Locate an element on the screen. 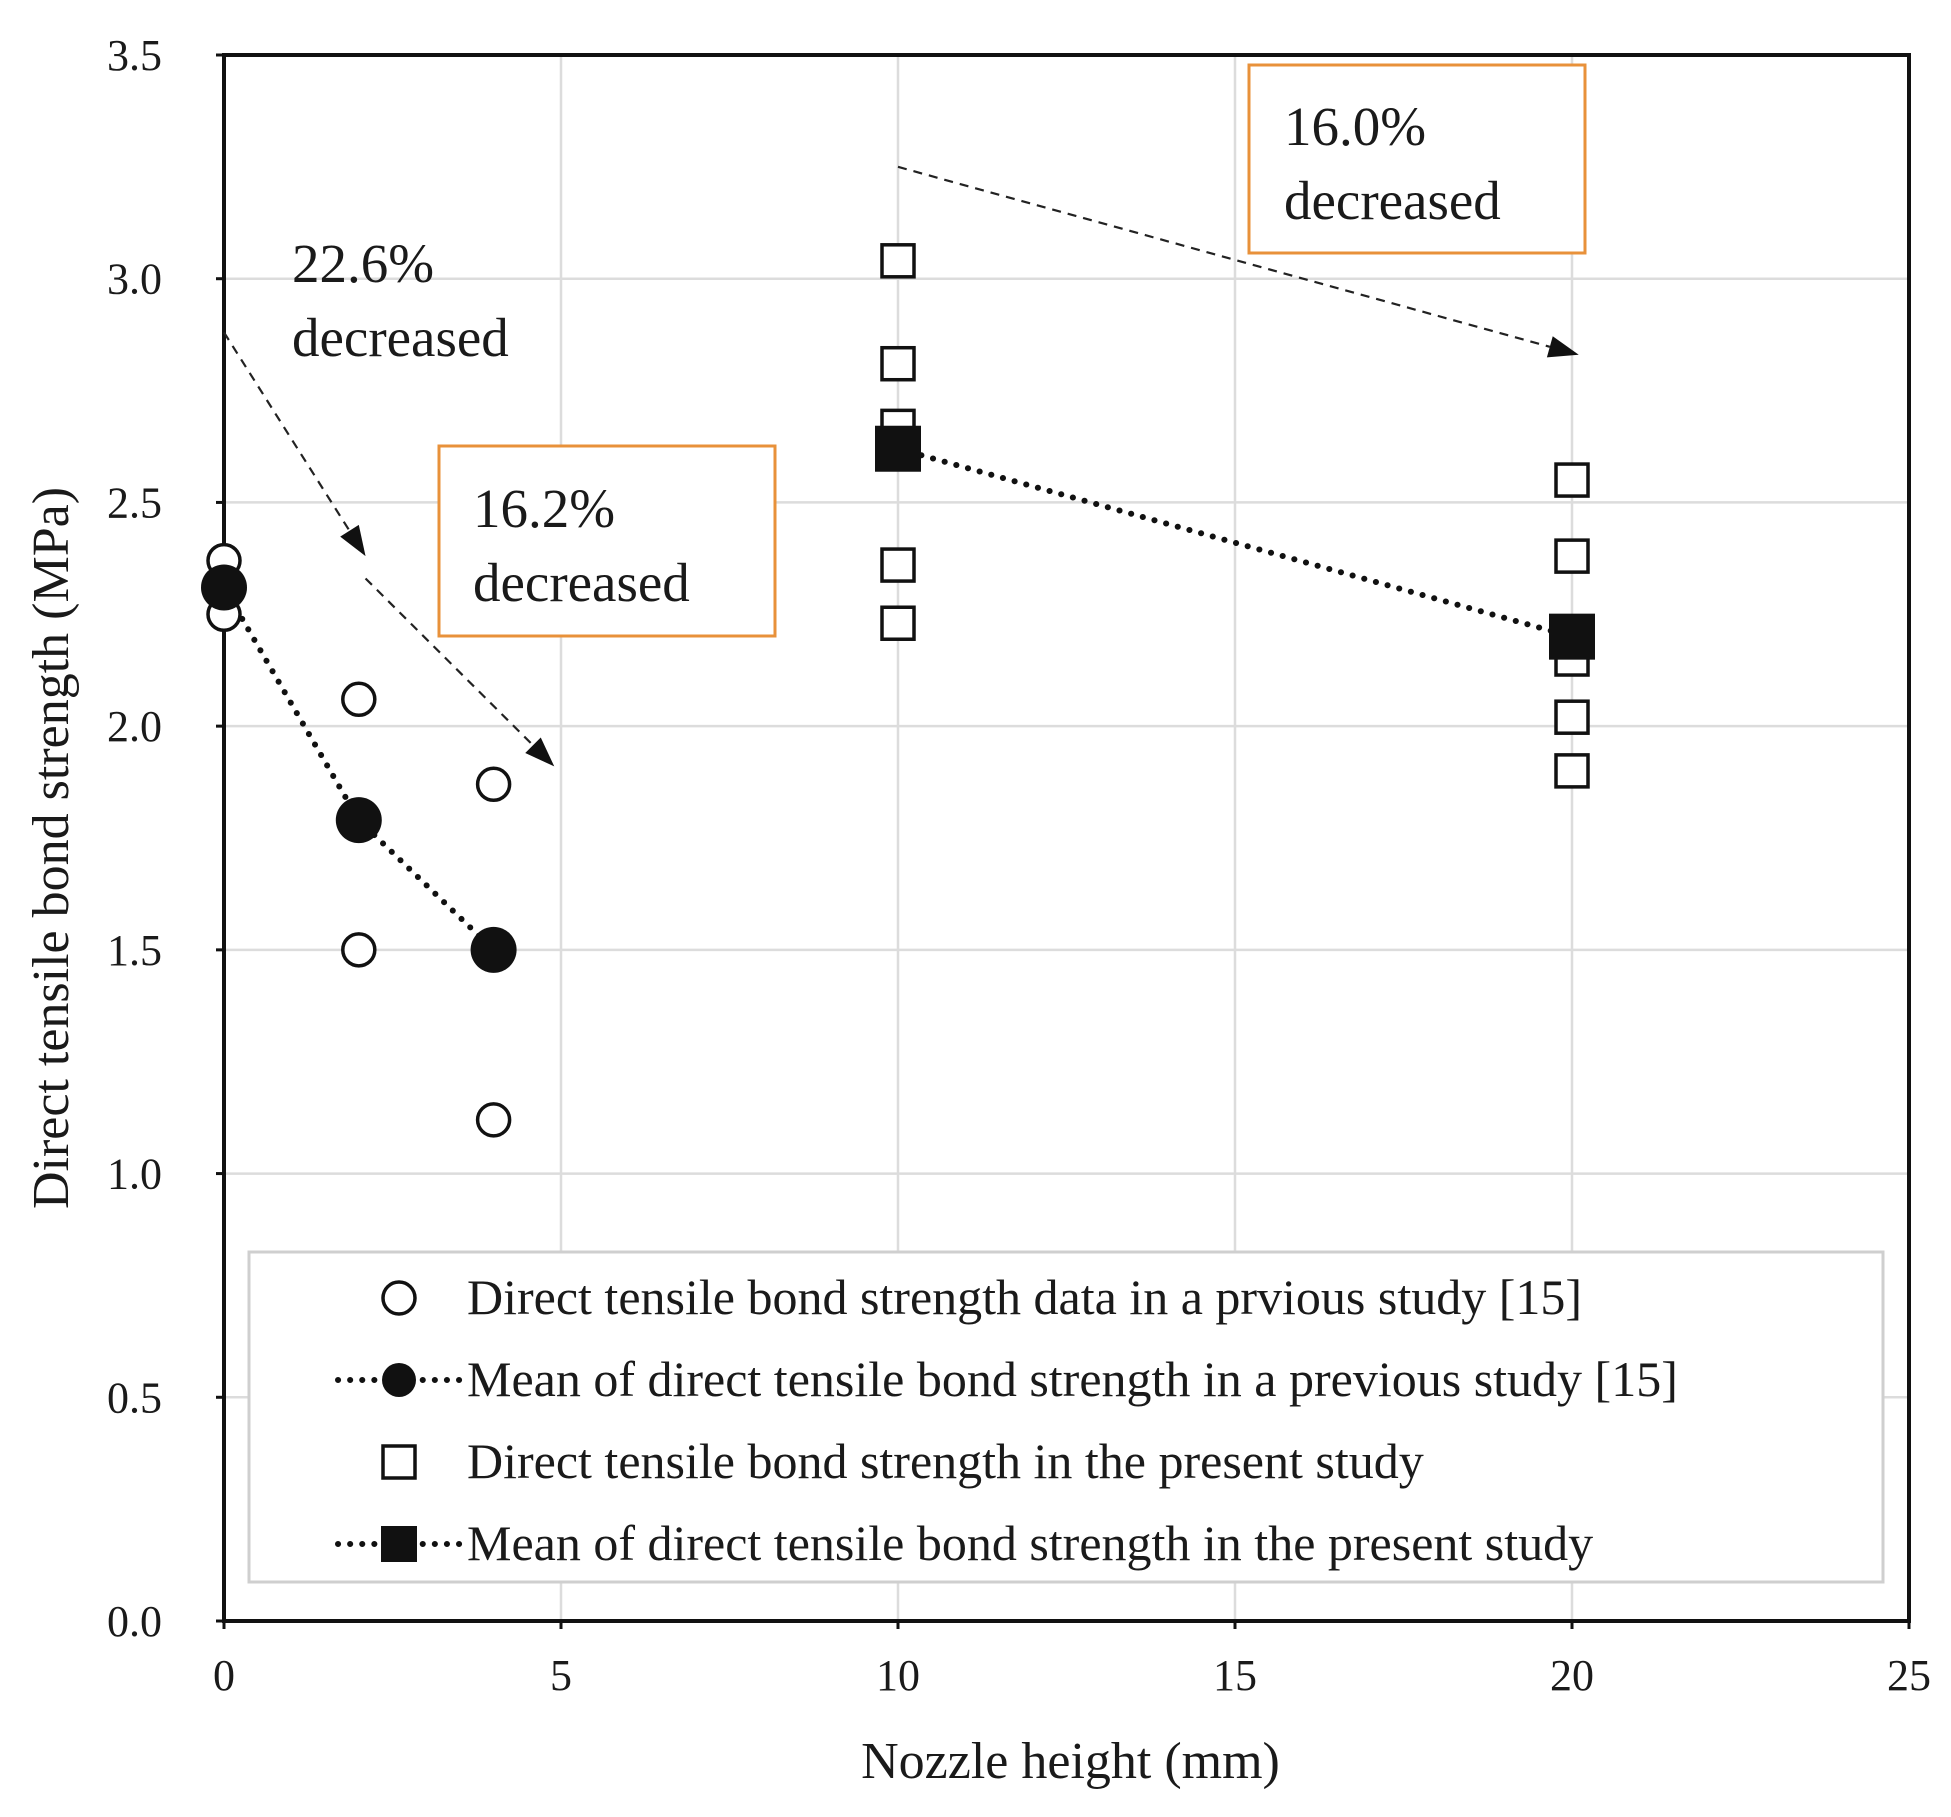 The width and height of the screenshot is (1951, 1817). x-tick-label: 25 is located at coordinates (1909, 1675).